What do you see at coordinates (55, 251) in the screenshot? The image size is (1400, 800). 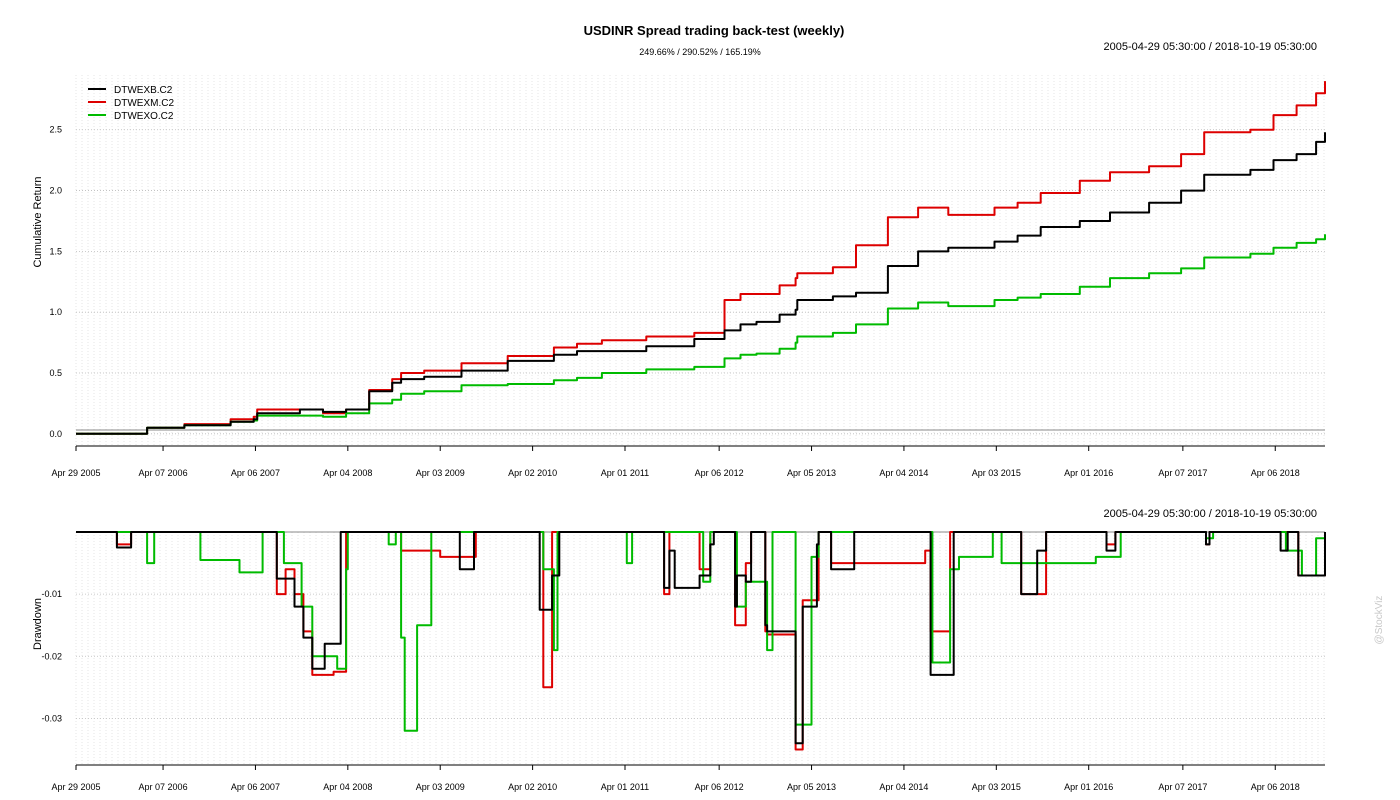 I see `y-tick-label: 1.5` at bounding box center [55, 251].